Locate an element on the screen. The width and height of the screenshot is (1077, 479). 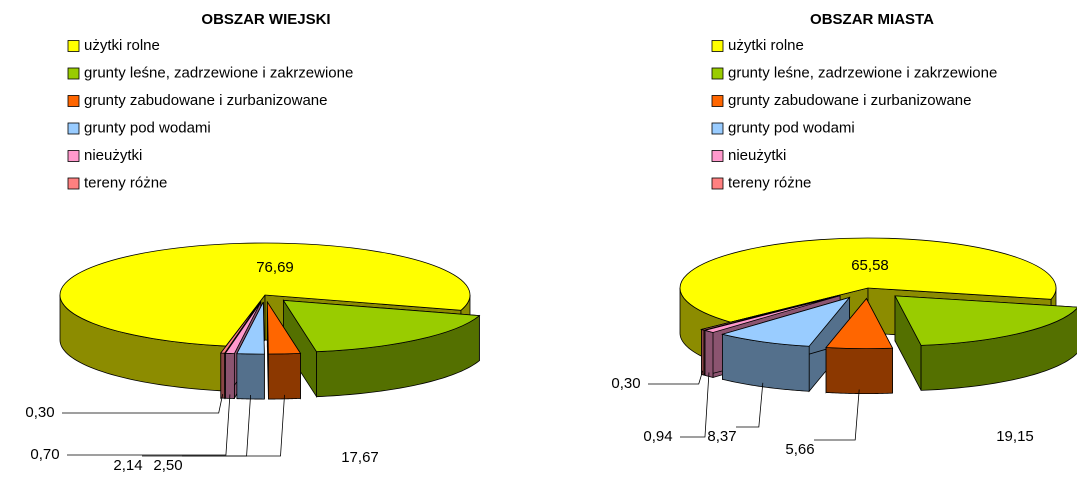
chart-title: OBSZAR MIASTA is located at coordinates (872, 19).